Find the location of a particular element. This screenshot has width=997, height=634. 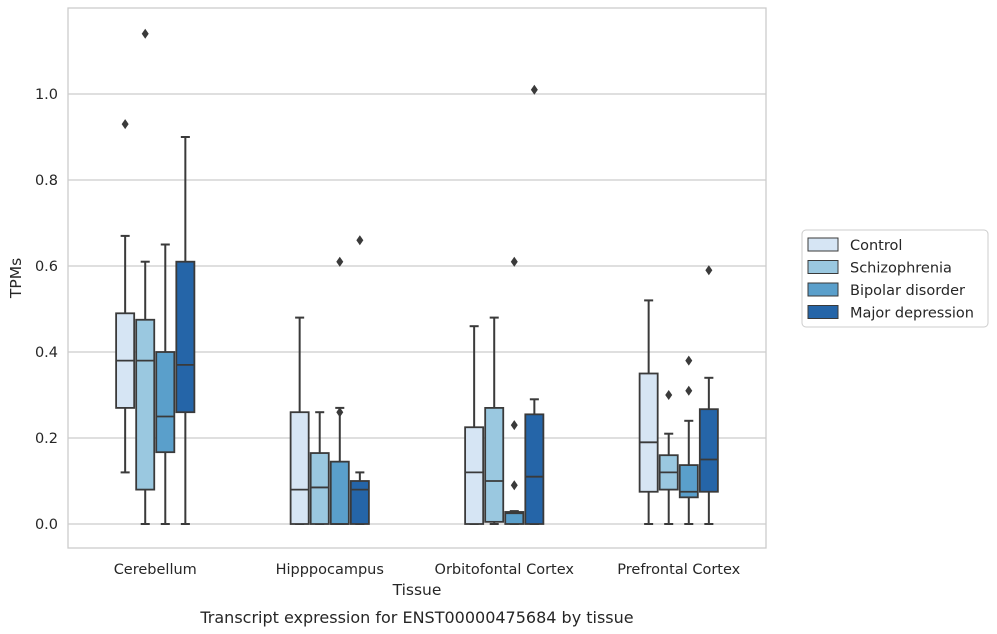

legend-frame is located at coordinates (895, 278).